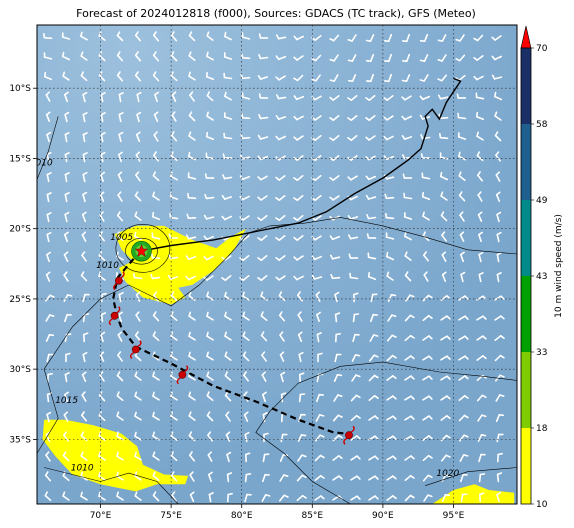 This screenshot has height=528, width=574. I want to click on gale-area, so click(473, 494).